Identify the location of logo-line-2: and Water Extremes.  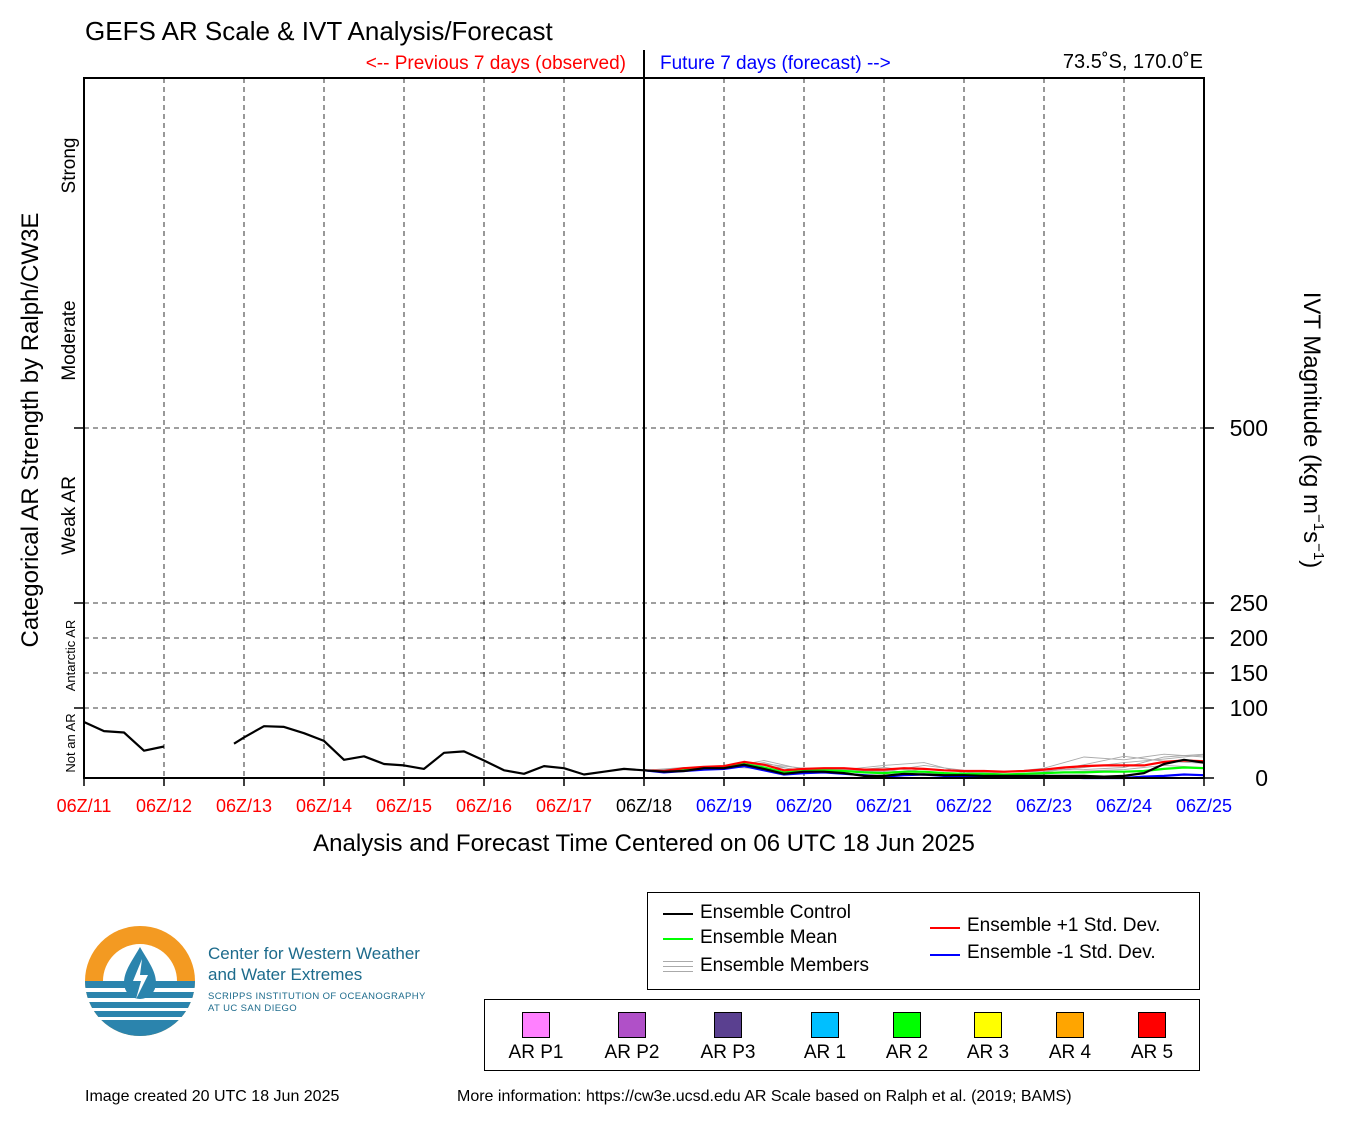
(285, 974).